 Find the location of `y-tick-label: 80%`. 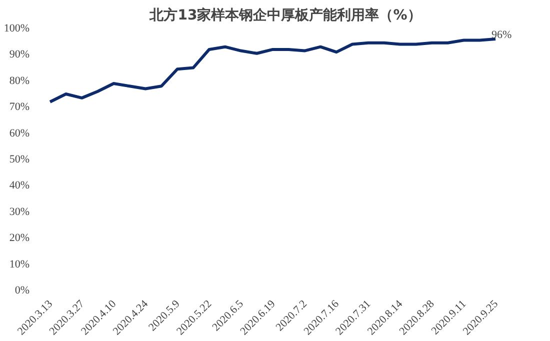

y-tick-label: 80% is located at coordinates (19, 80).